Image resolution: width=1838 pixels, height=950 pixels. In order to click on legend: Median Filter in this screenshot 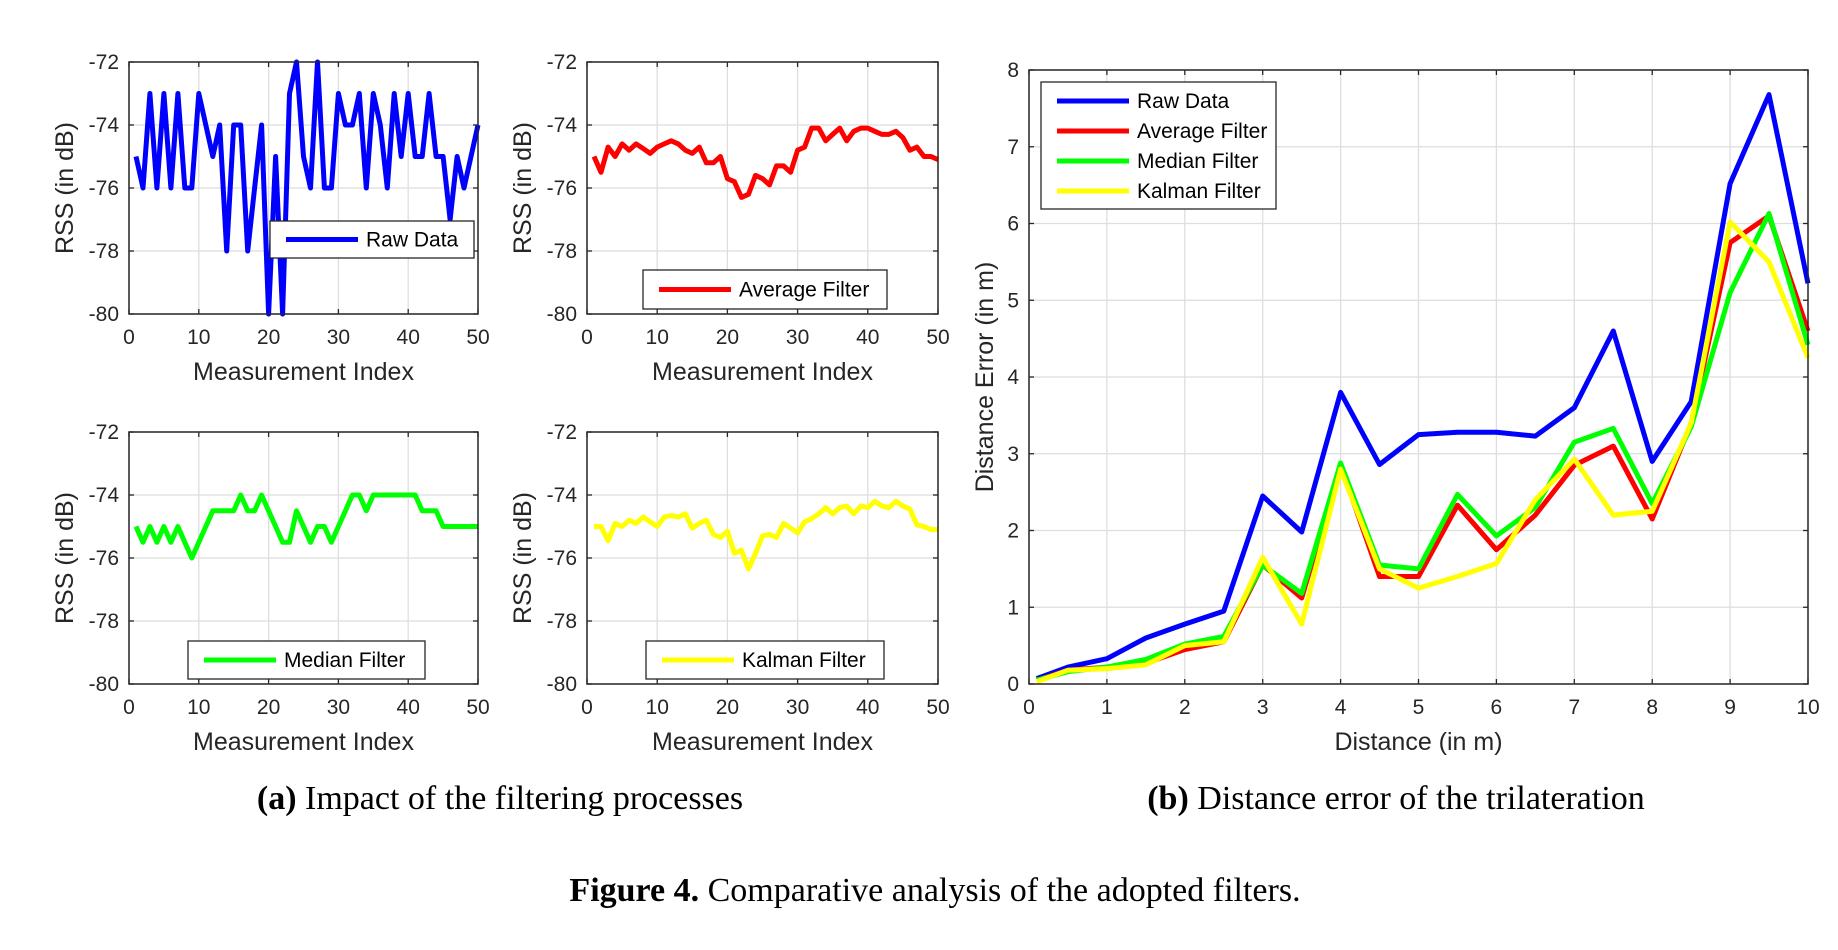, I will do `click(306, 660)`.